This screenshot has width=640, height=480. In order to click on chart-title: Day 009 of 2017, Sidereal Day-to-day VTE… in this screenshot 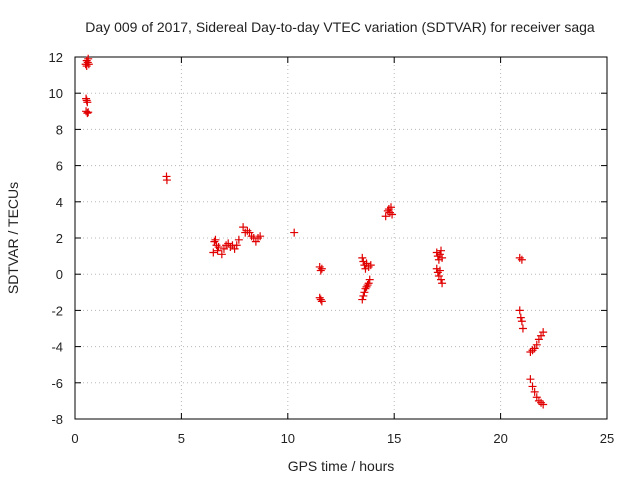, I will do `click(340, 27)`.